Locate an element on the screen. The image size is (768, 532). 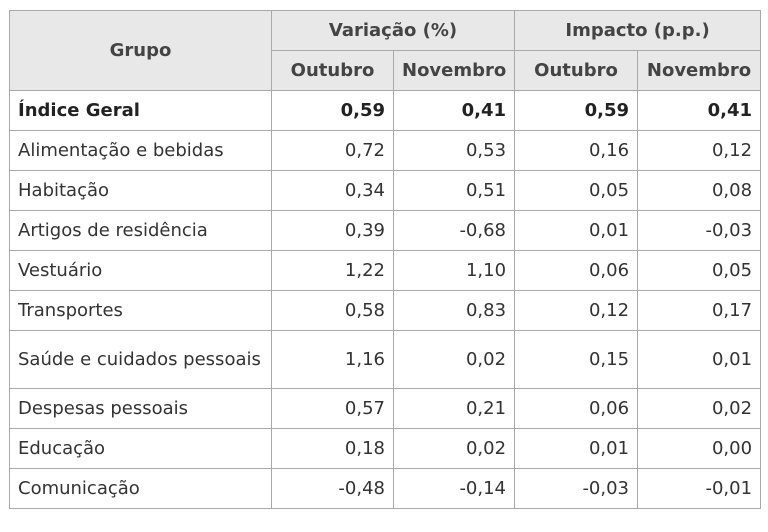
header-row-months: Outubro Novembro Outubro Novembro is located at coordinates (386, 70).